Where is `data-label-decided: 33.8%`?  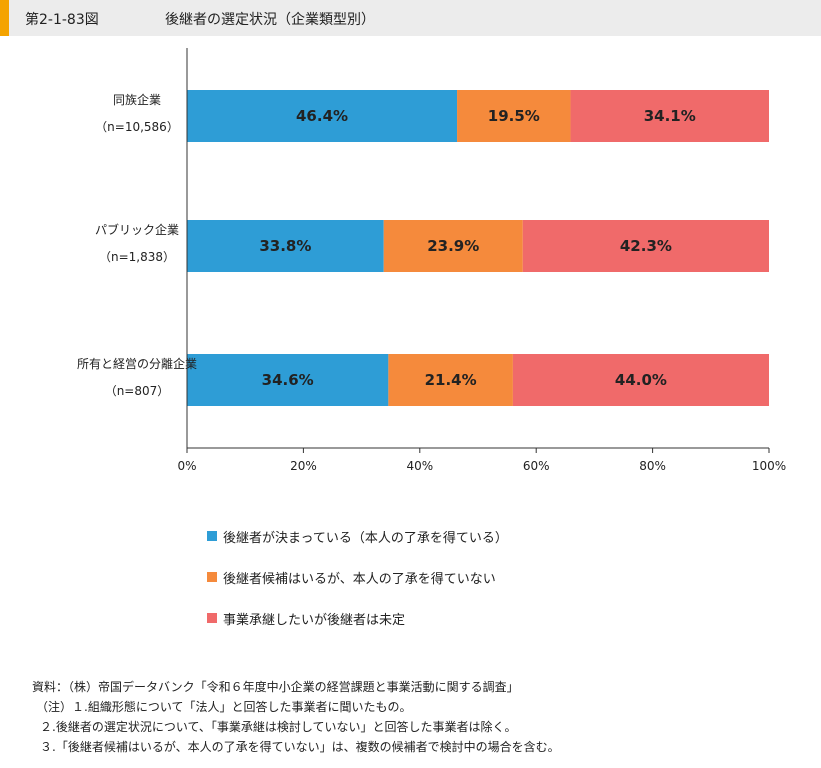 data-label-decided: 33.8% is located at coordinates (285, 246).